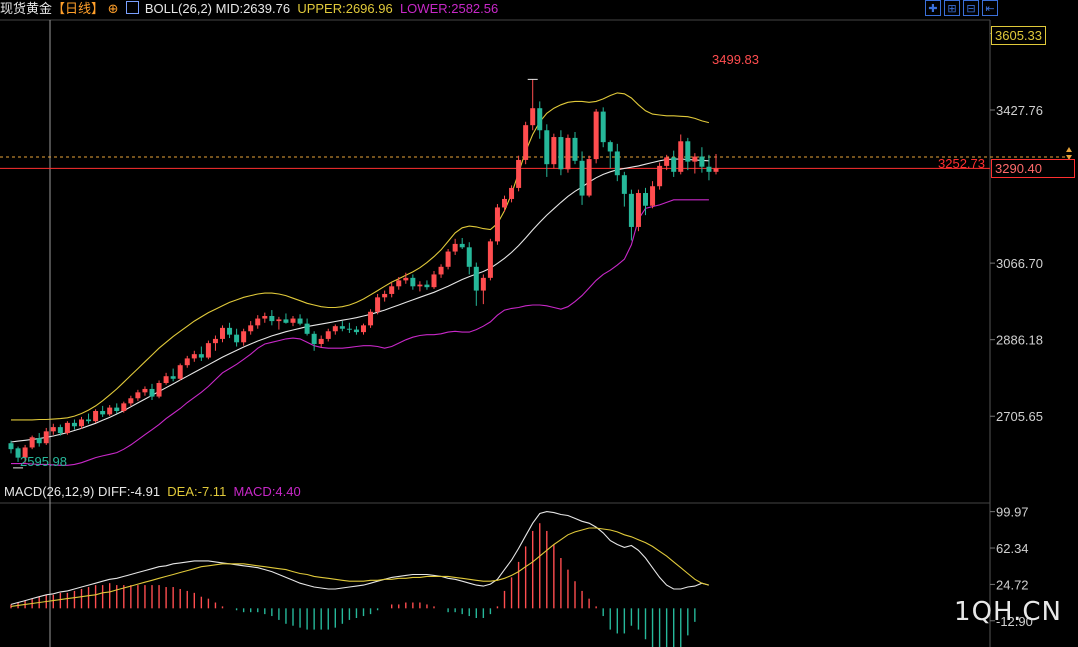  What do you see at coordinates (129, 491) in the screenshot?
I see `macd-diff: DIFF:-4.91` at bounding box center [129, 491].